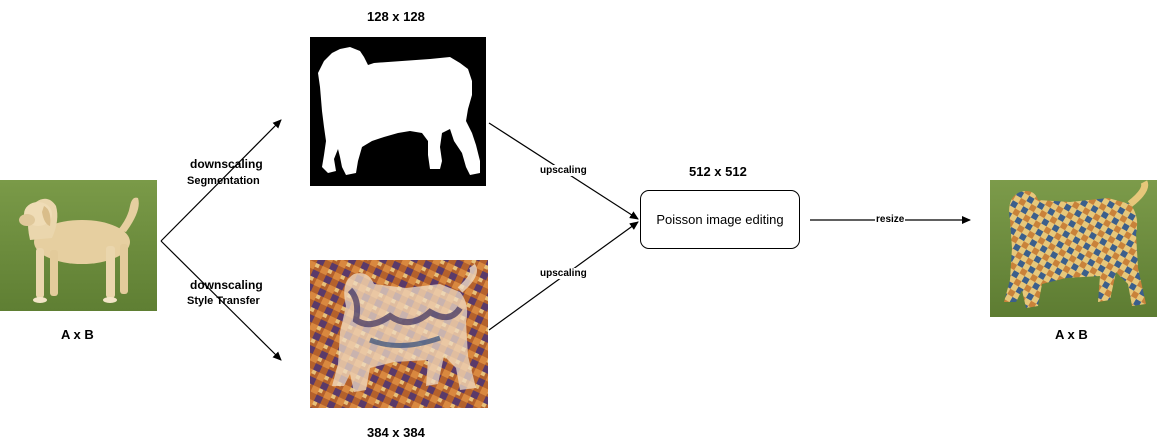 The image size is (1158, 446). What do you see at coordinates (77, 334) in the screenshot?
I see `input-size-caption: A x B` at bounding box center [77, 334].